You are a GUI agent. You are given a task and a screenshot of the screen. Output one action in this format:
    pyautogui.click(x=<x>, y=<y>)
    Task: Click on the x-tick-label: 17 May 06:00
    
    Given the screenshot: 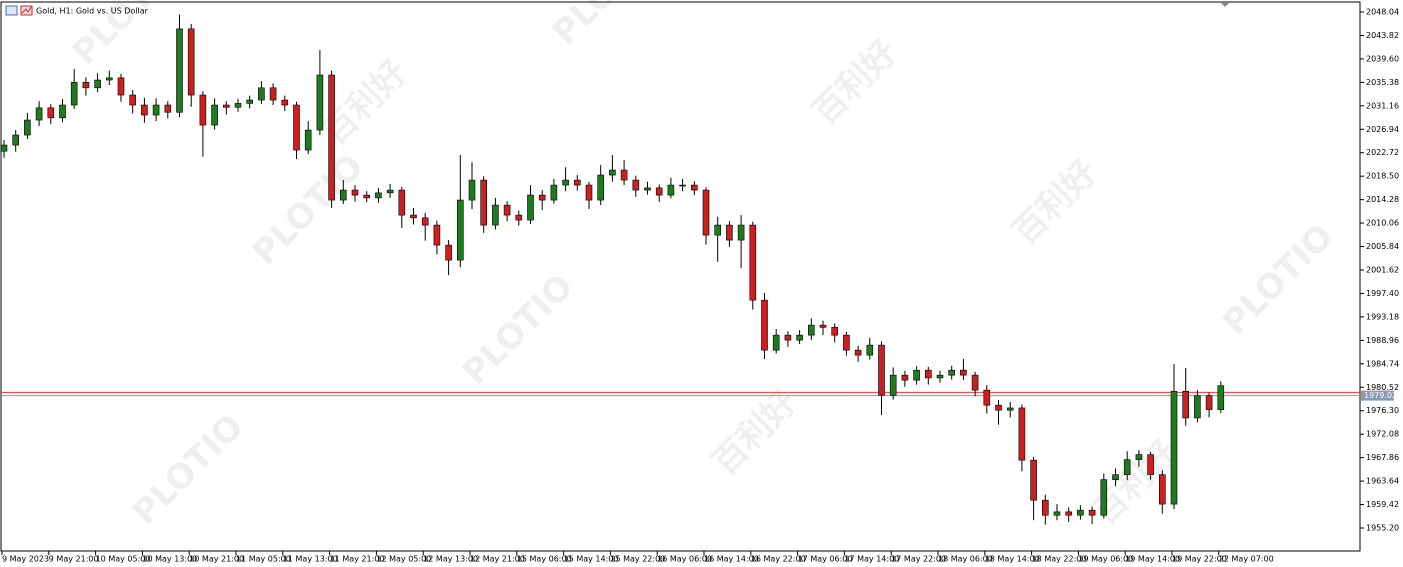 What is the action you would take?
    pyautogui.click(x=825, y=559)
    